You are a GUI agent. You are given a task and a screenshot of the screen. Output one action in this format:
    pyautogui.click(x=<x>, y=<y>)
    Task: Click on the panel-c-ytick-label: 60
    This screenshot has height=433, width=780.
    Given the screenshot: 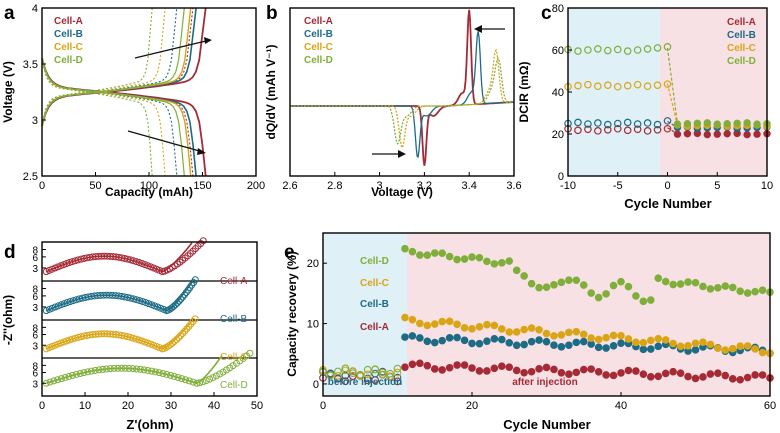 What is the action you would take?
    pyautogui.click(x=558, y=51)
    